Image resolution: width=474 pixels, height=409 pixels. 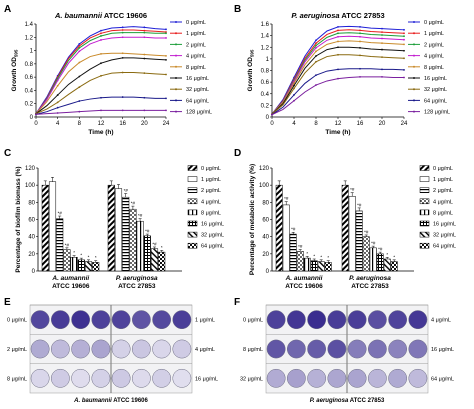 What do you see at coordinates (30, 186) in the screenshot?
I see `y-tick-label: 100` at bounding box center [30, 186].